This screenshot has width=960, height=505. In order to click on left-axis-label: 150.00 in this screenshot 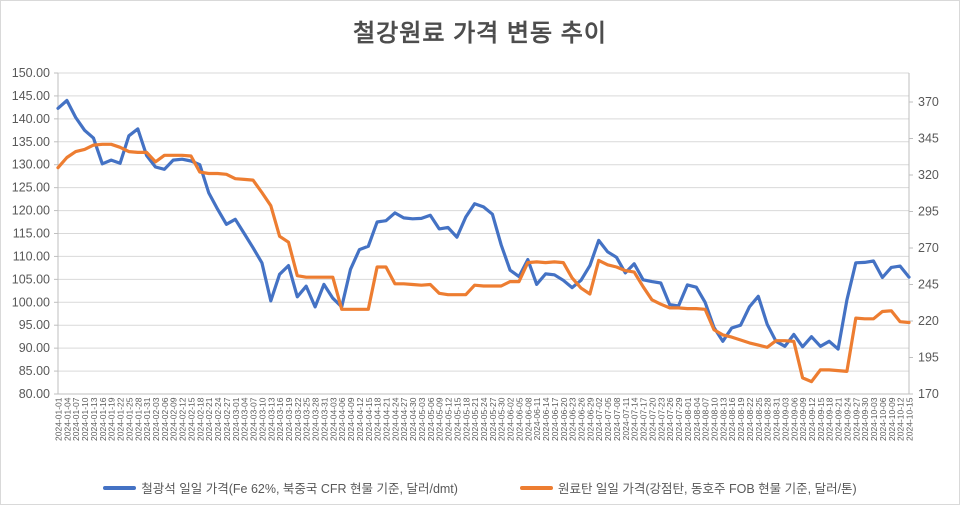, I will do `click(31, 73)`.